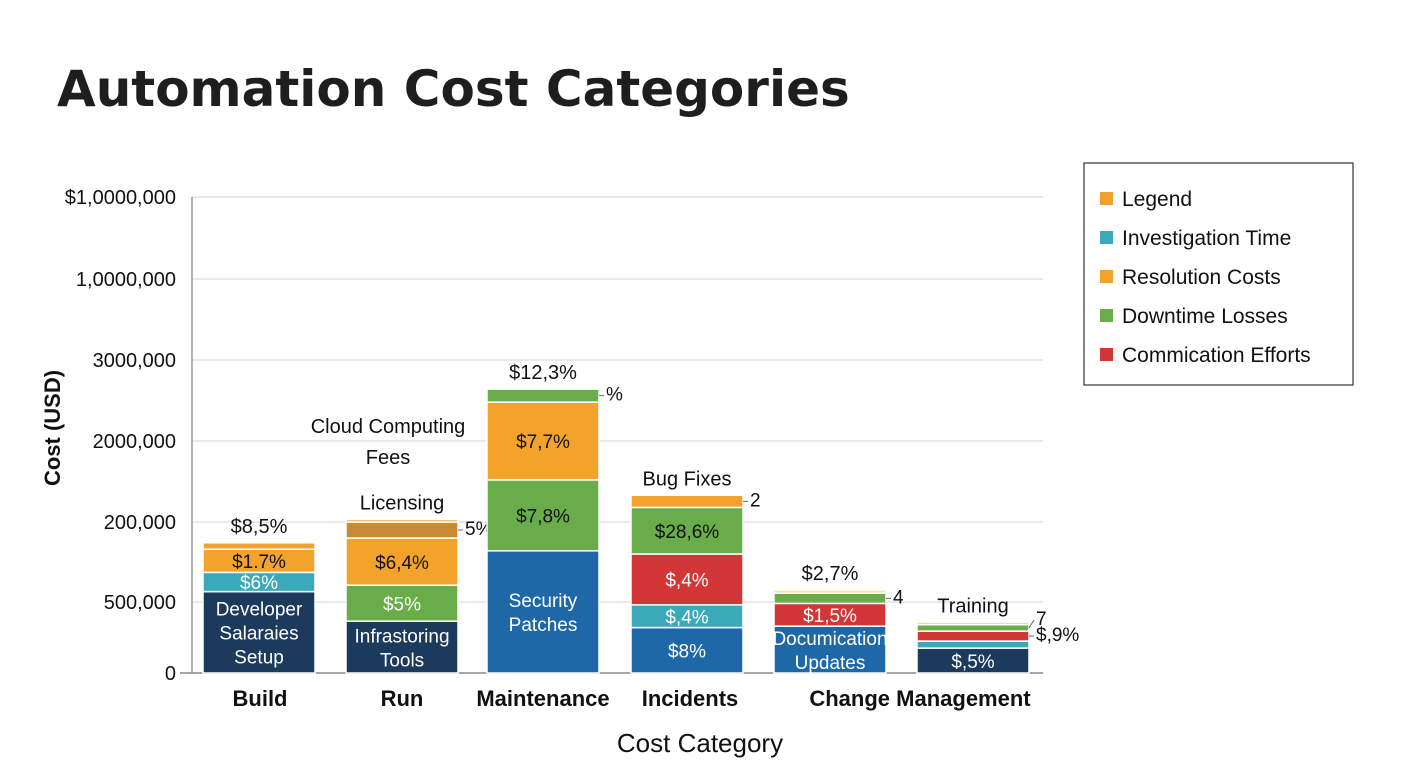 The image size is (1408, 768). I want to click on segment-label: Updates, so click(830, 663).